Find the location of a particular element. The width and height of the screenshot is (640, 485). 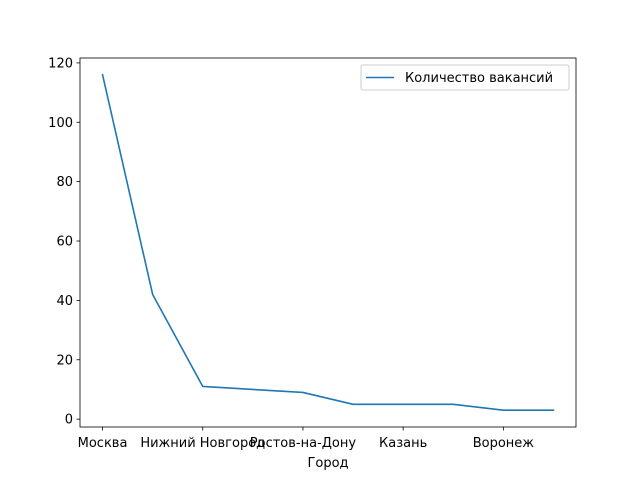

y-tick-label: 60 is located at coordinates (64, 242).